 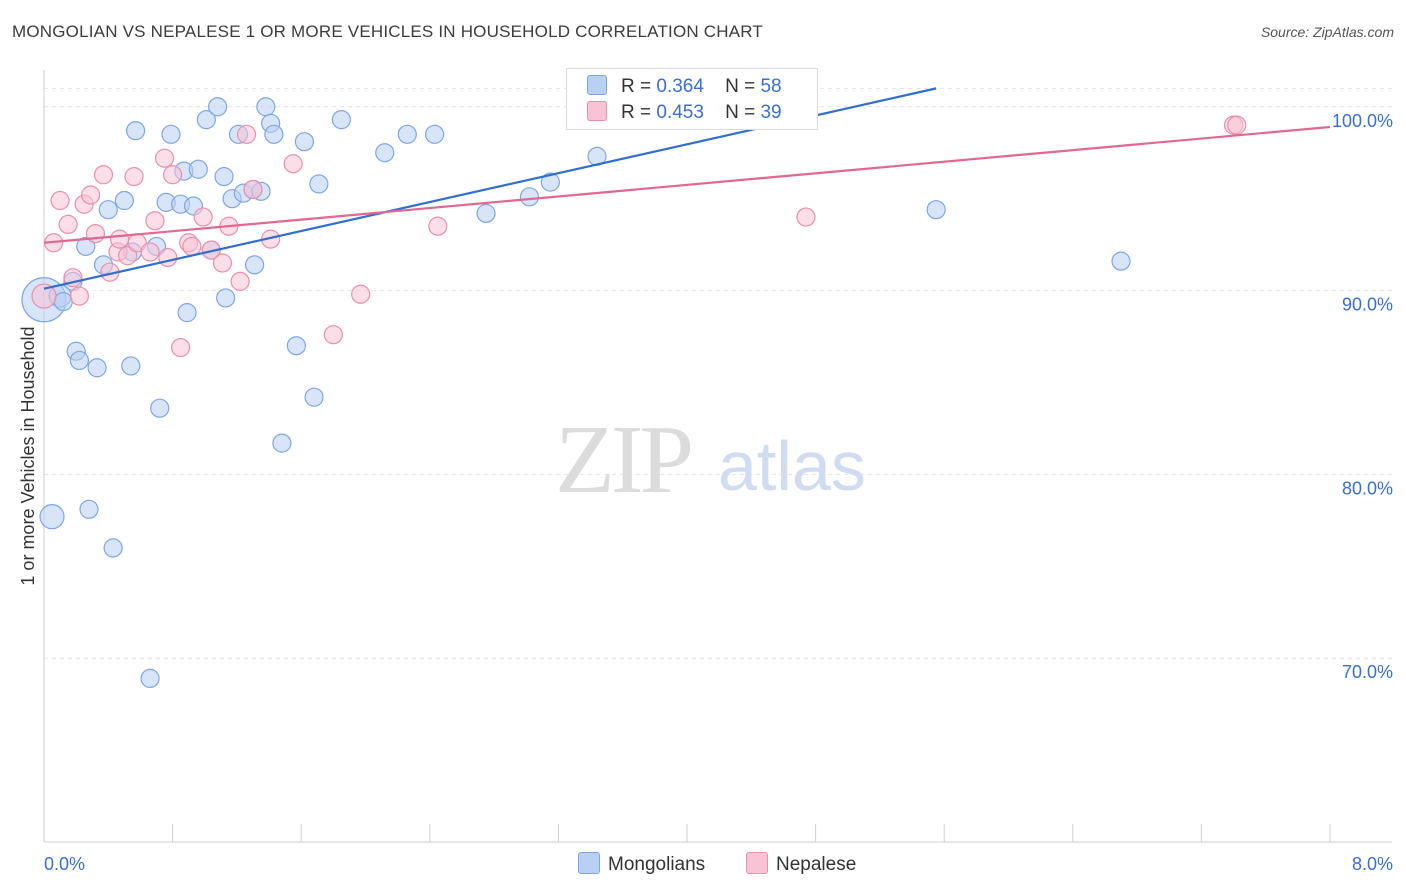 I want to click on watermark-zip: ZIP, so click(x=622, y=460).